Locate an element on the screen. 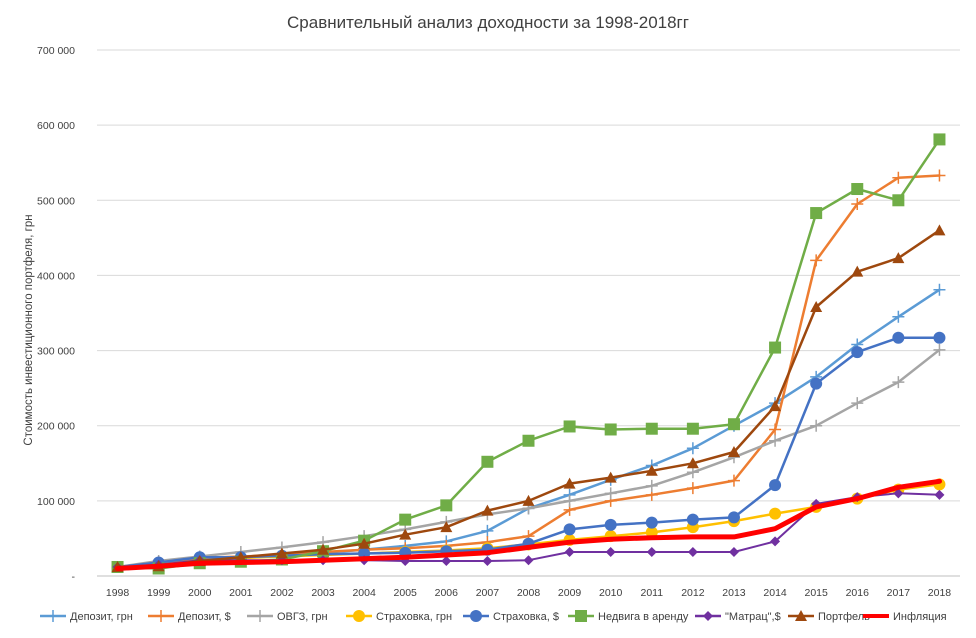  legend-label: Инфляция is located at coordinates (920, 617).